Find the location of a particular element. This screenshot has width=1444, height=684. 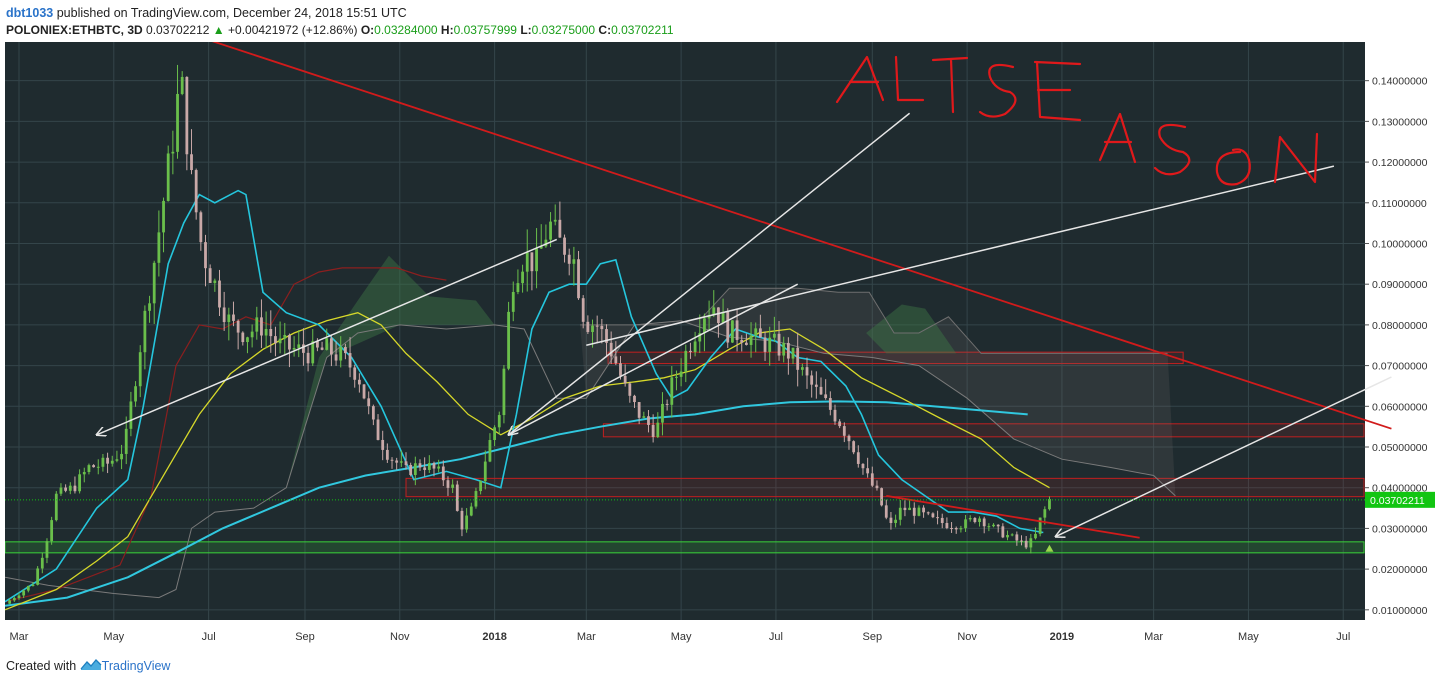

y-tick-label: 0.03000000 is located at coordinates (1400, 529).